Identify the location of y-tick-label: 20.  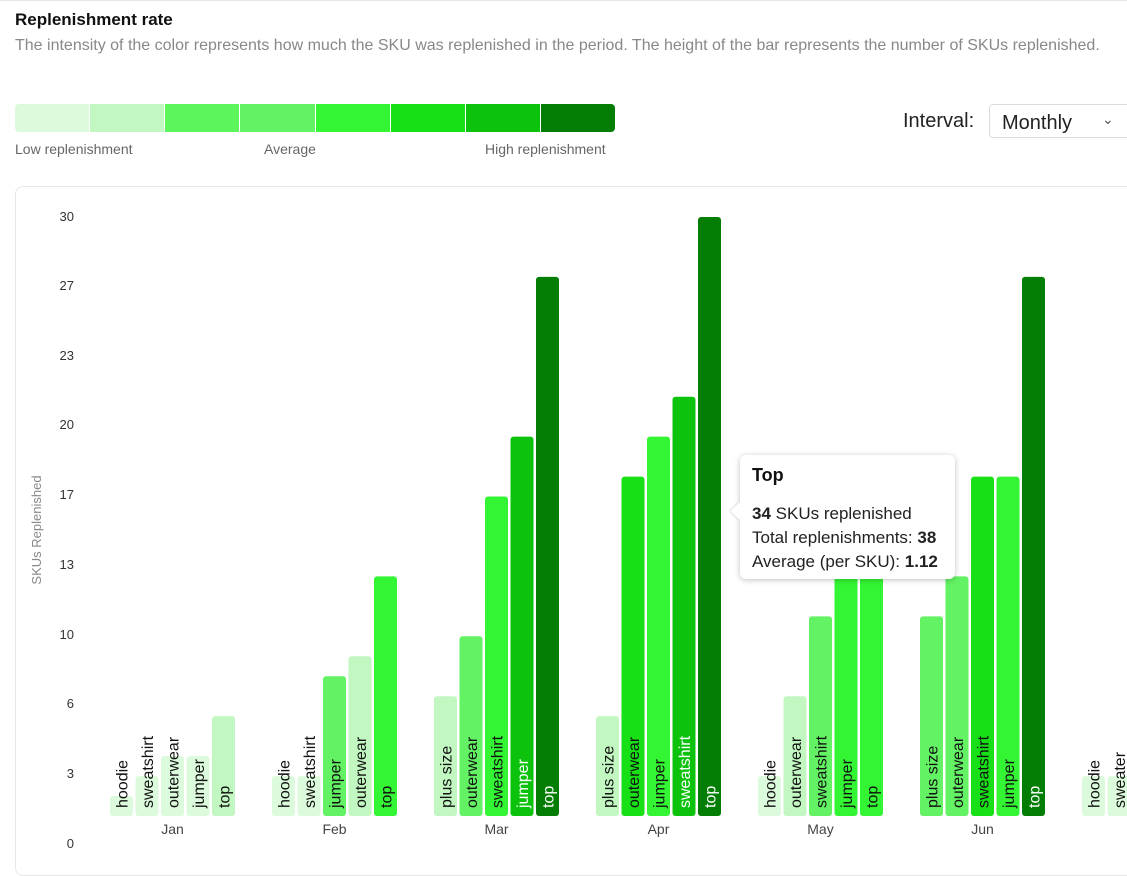
(67, 424).